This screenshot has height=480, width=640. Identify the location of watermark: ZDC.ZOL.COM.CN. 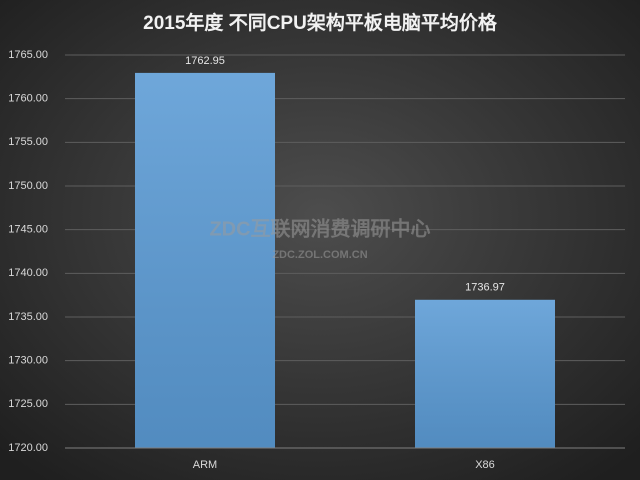
(319, 255).